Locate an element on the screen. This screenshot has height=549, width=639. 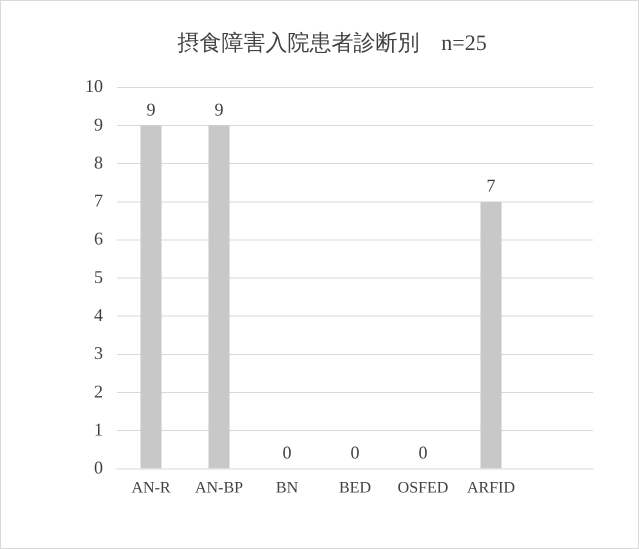
x-tick-label: ARFID is located at coordinates (491, 488).